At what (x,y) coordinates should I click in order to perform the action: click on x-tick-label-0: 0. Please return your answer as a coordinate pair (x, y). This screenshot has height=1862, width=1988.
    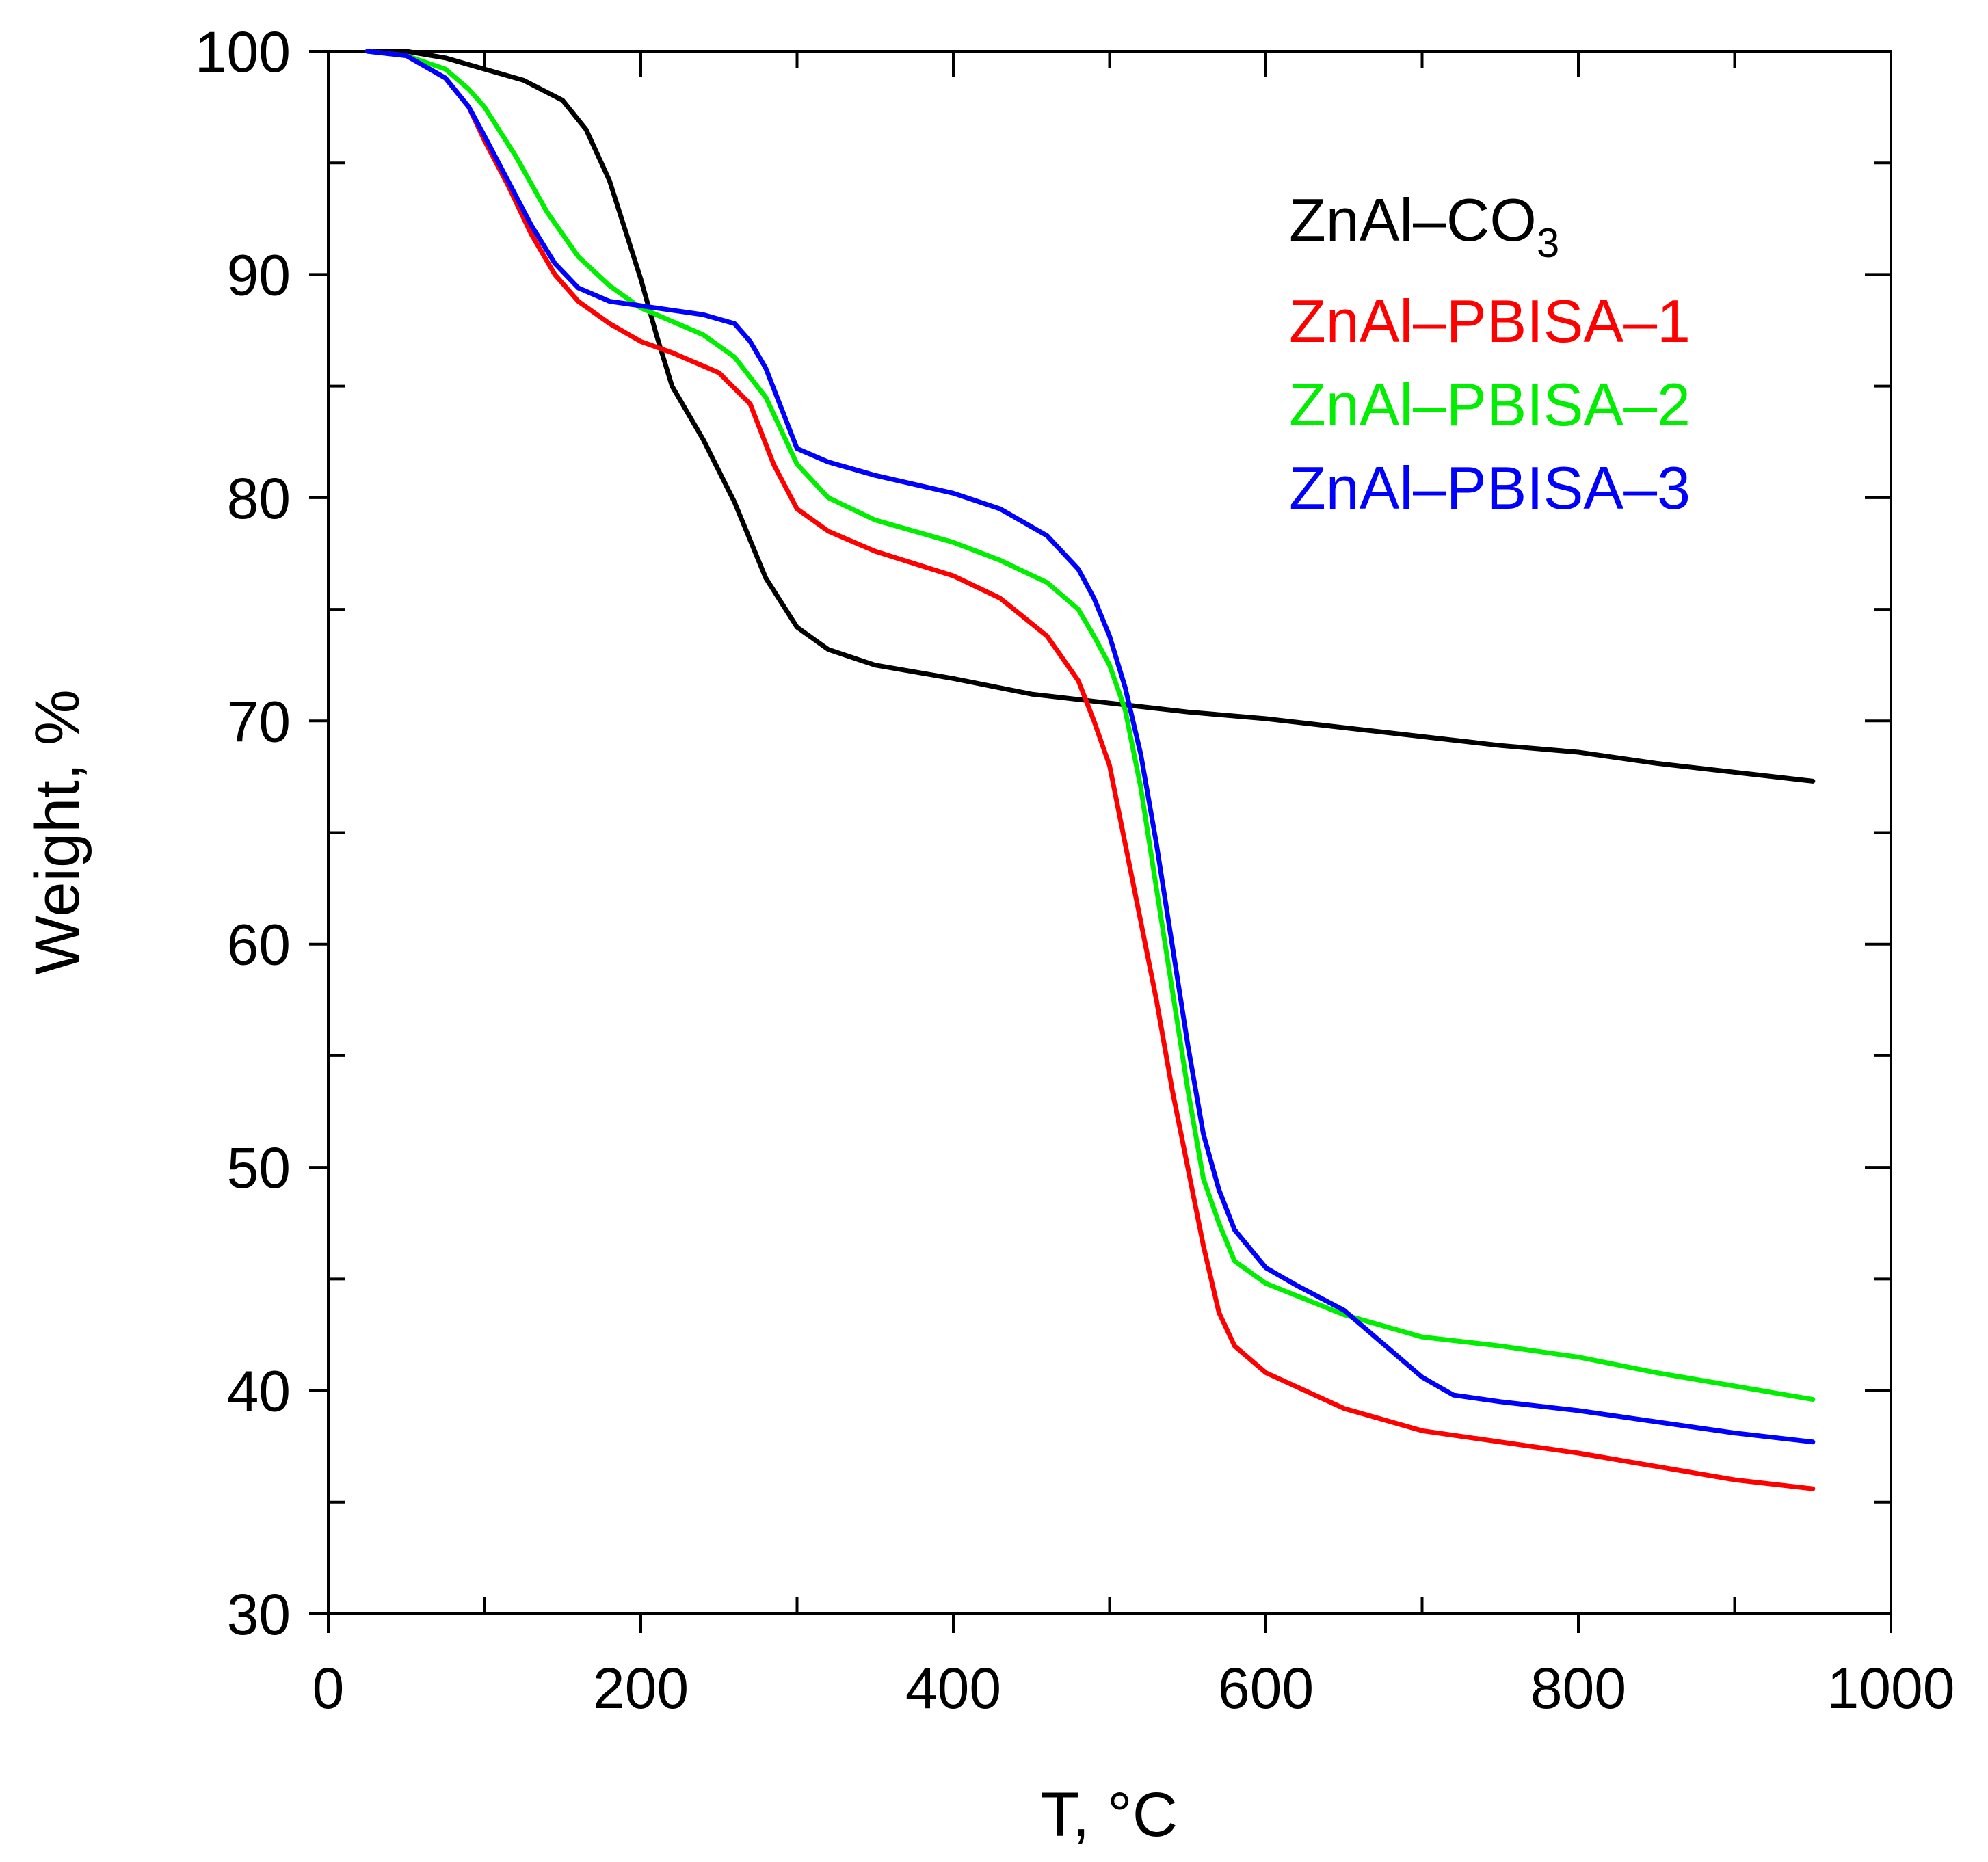
    Looking at the image, I should click on (329, 1688).